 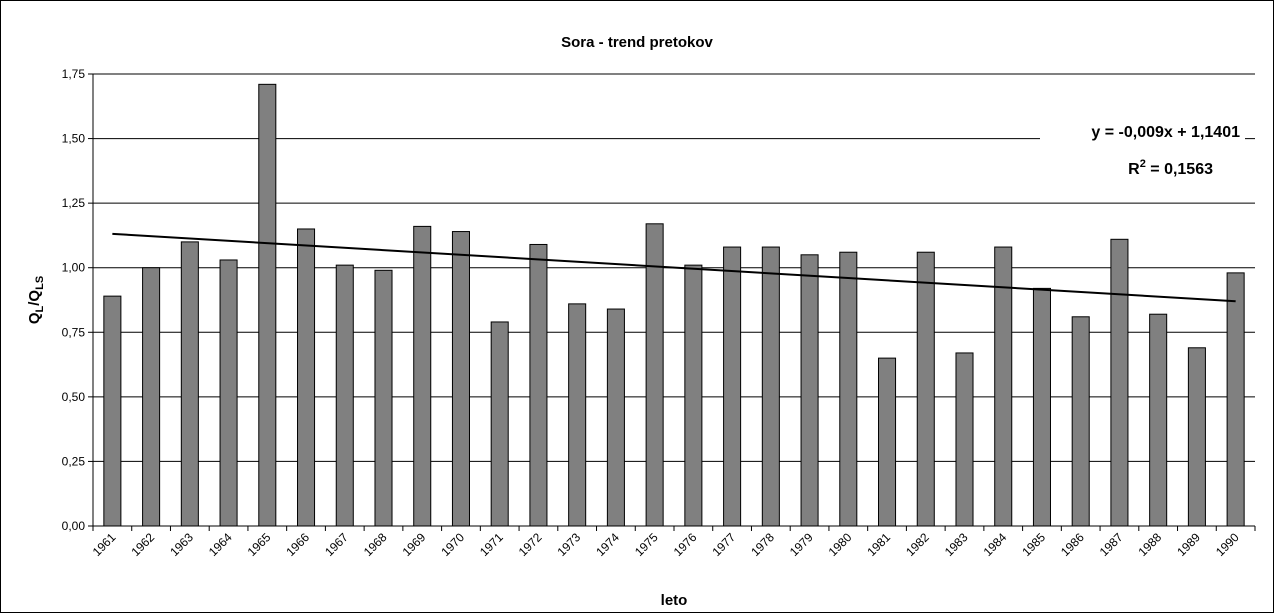 What do you see at coordinates (1143, 164) in the screenshot?
I see `r2-sup: 2` at bounding box center [1143, 164].